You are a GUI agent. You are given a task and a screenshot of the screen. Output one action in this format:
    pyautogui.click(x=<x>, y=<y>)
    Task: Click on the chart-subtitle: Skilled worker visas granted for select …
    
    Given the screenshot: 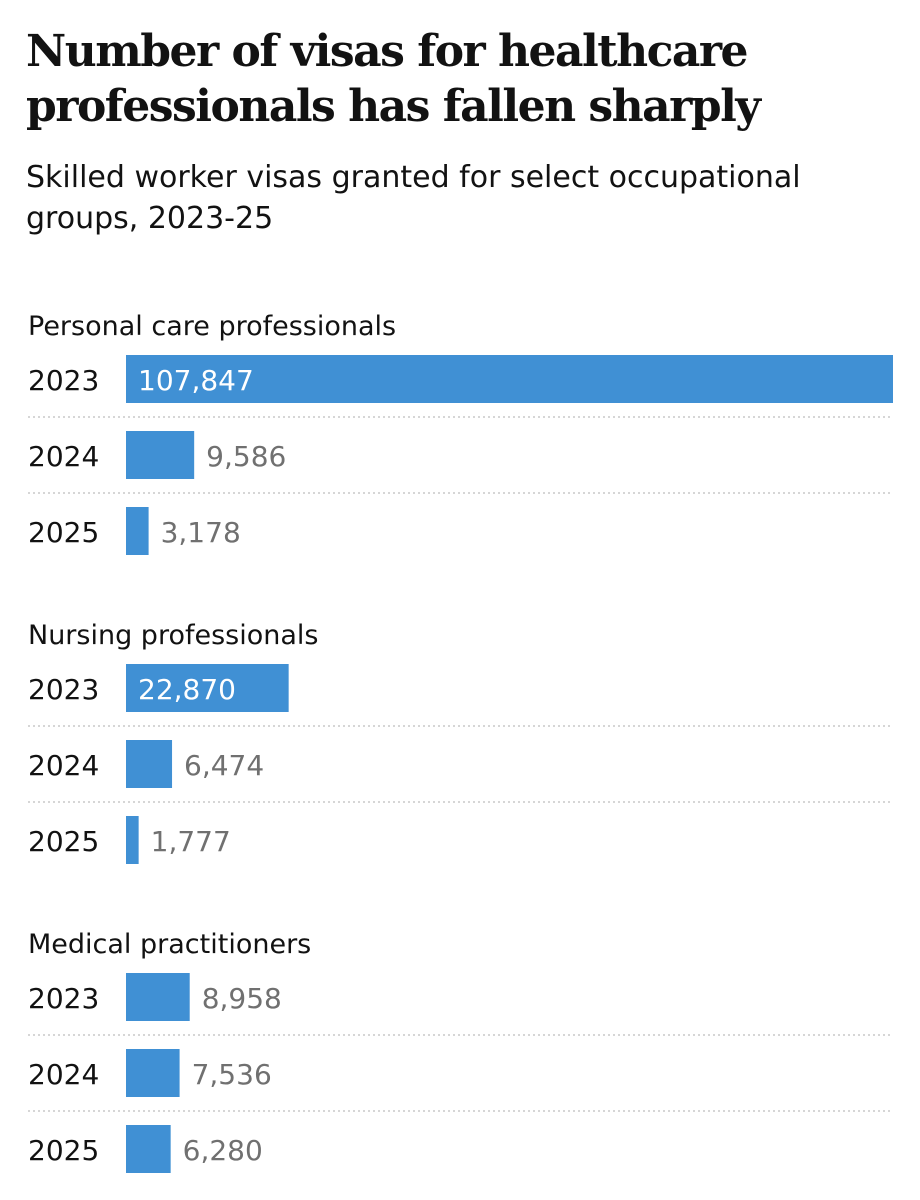 What is the action you would take?
    pyautogui.click(x=413, y=198)
    